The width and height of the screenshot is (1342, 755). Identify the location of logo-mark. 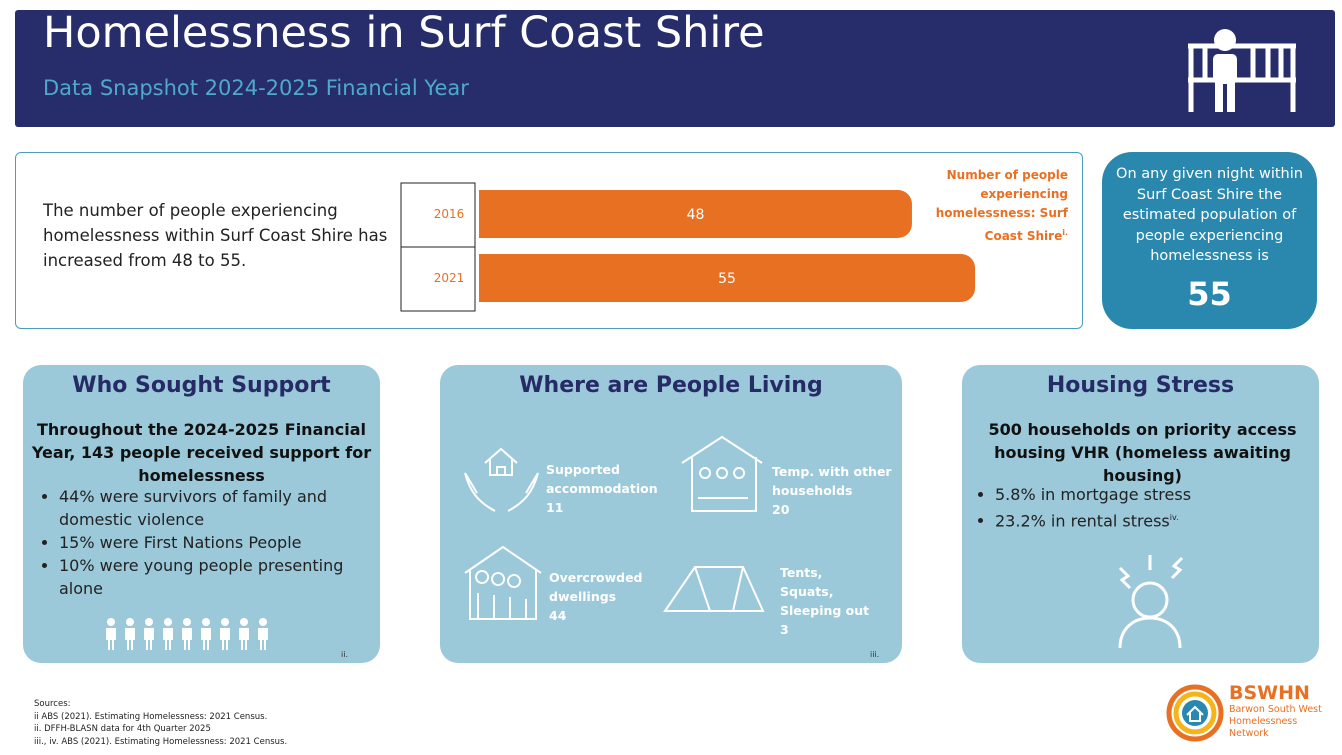
(1195, 713).